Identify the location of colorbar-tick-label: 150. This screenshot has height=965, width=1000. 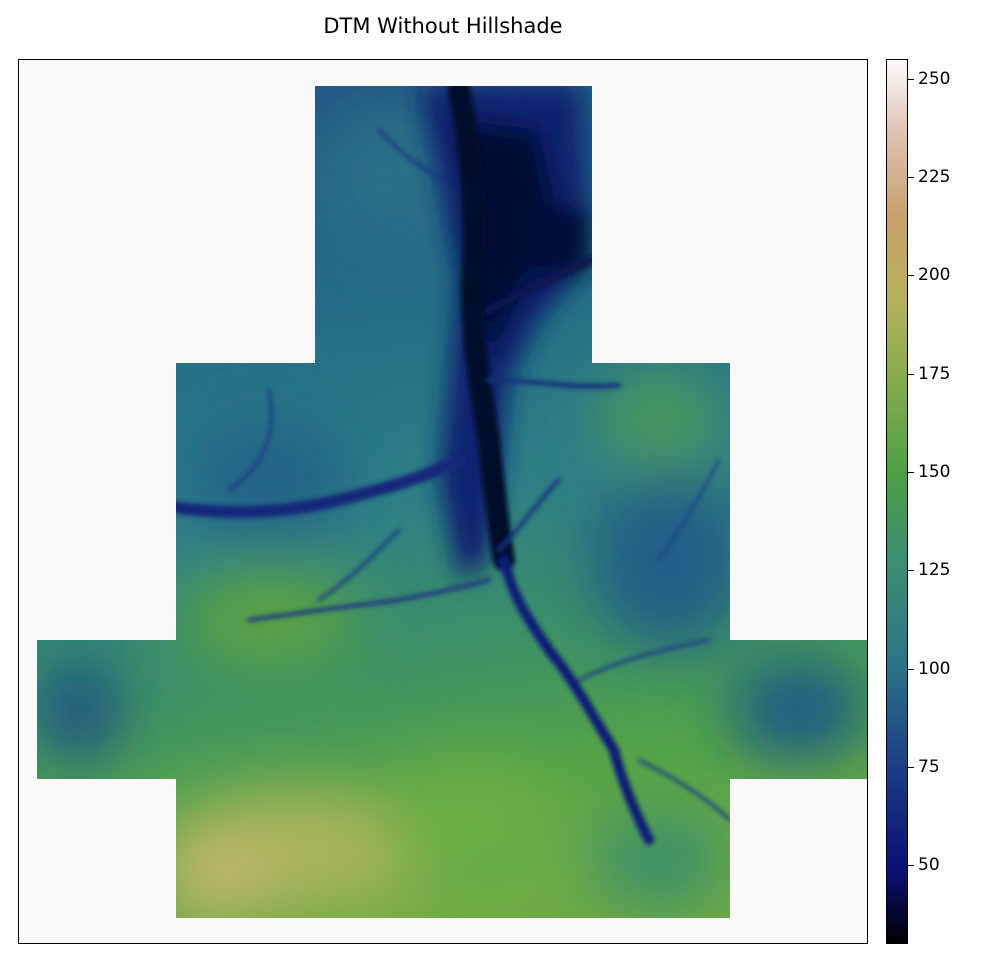
(934, 472).